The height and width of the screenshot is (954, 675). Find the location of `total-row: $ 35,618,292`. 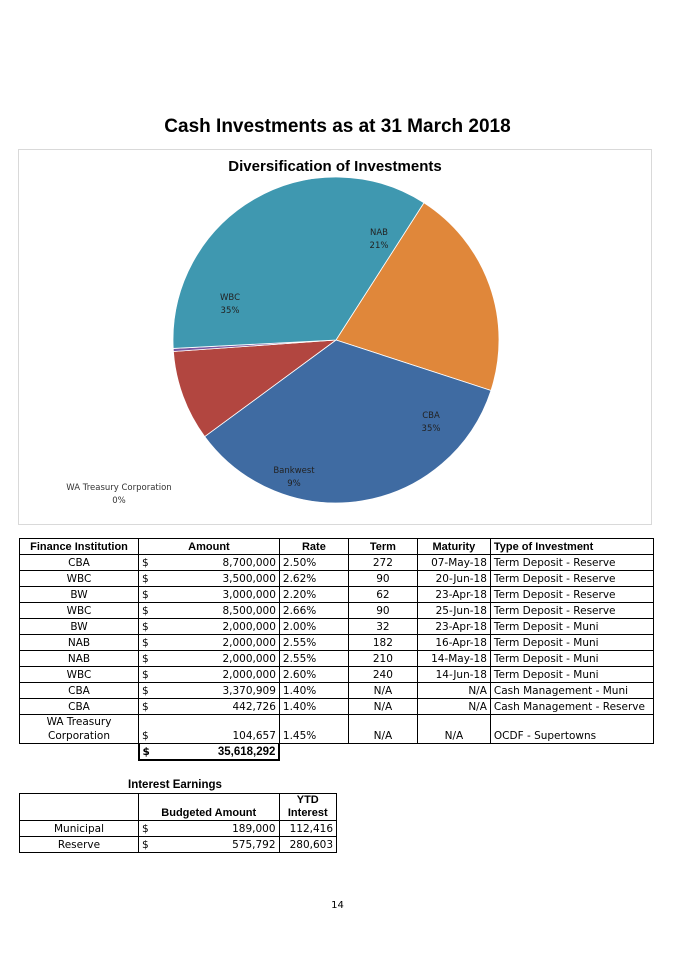

total-row: $ 35,618,292 is located at coordinates (337, 752).